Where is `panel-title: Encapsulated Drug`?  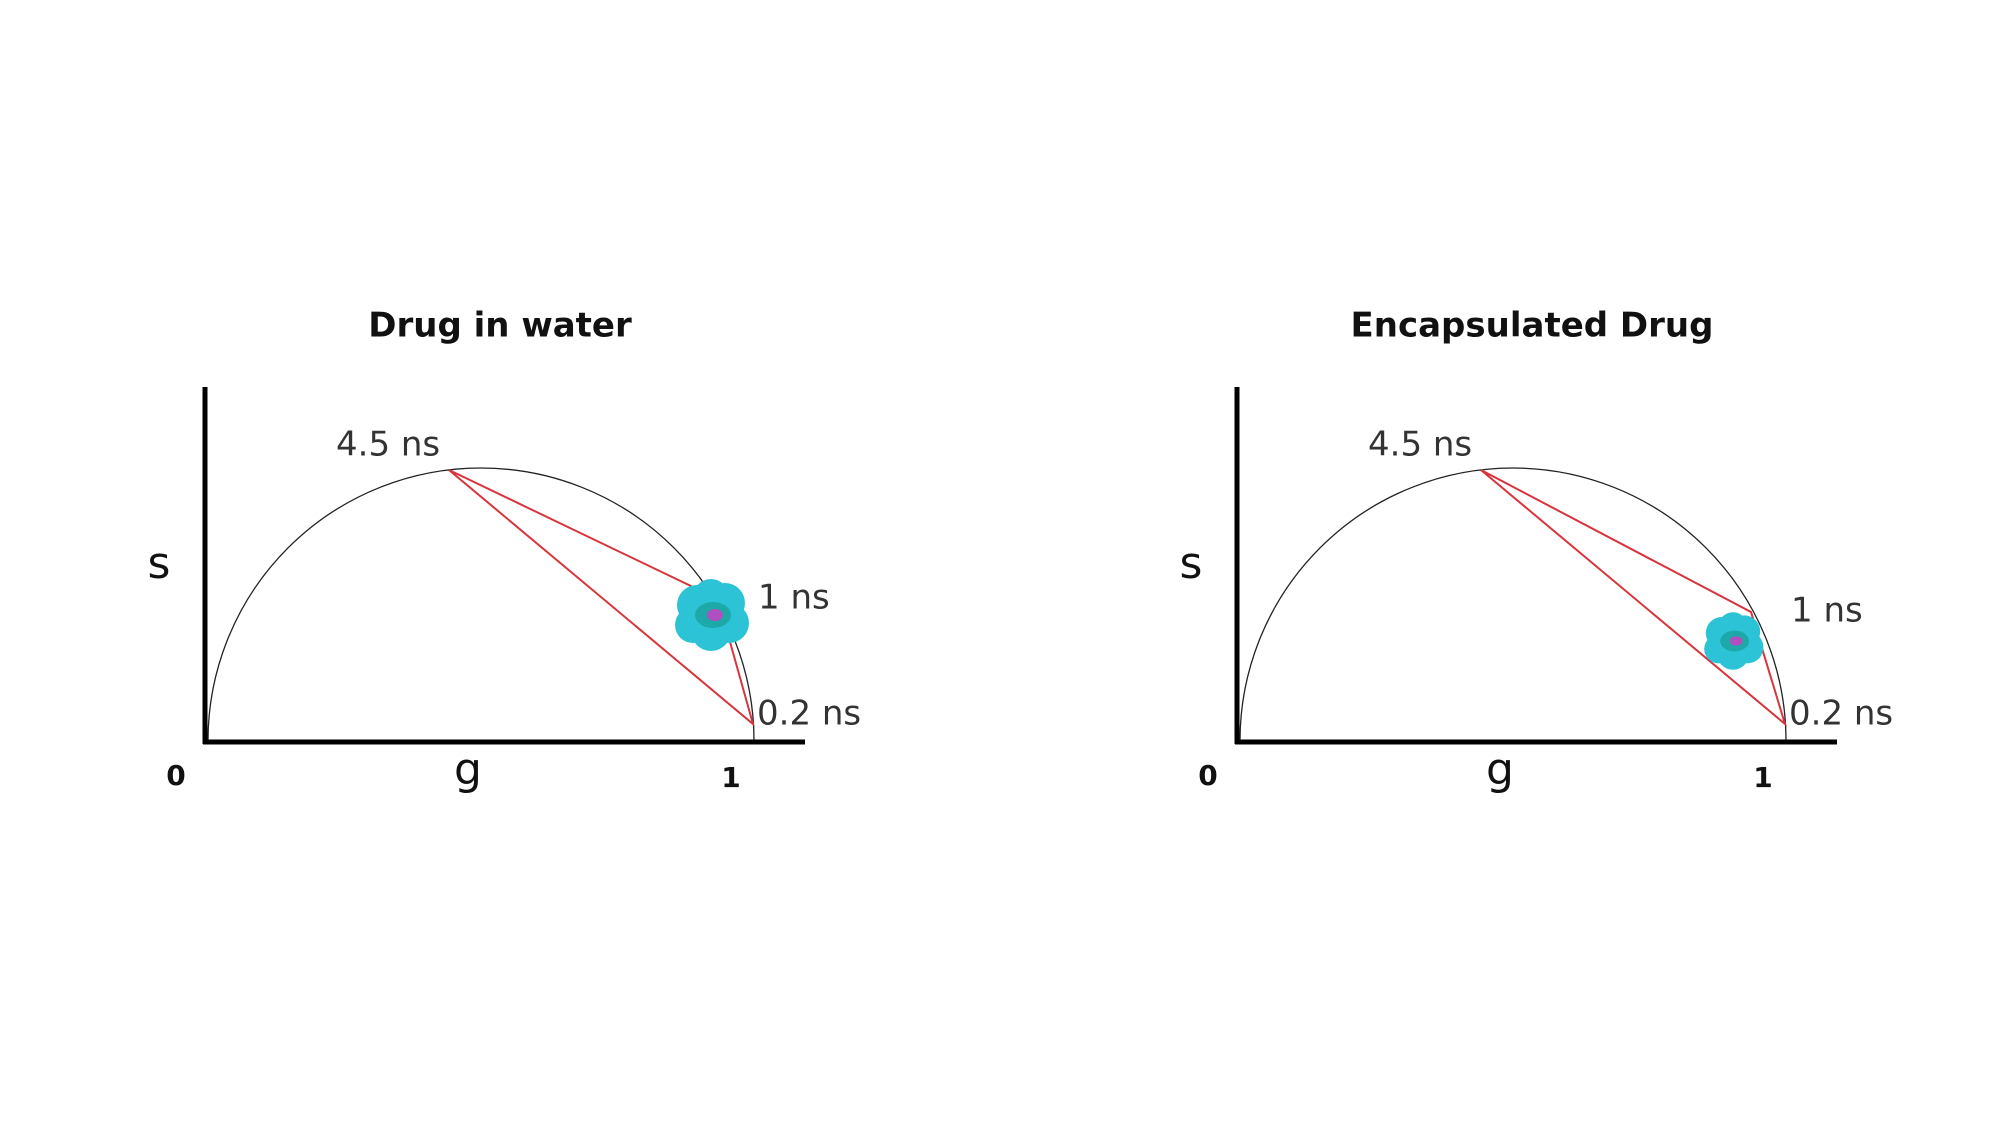
panel-title: Encapsulated Drug is located at coordinates (1532, 326).